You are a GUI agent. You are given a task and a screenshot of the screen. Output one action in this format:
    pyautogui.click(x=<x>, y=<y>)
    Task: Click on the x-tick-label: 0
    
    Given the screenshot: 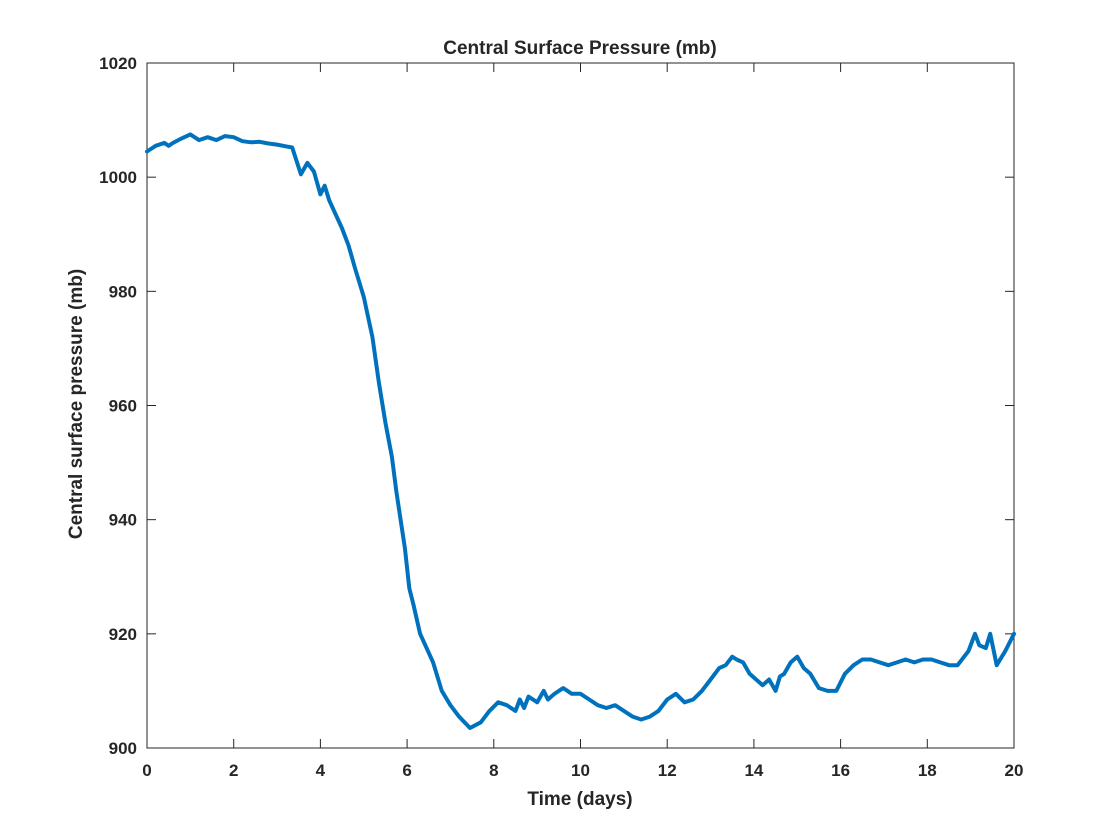 What is the action you would take?
    pyautogui.click(x=146, y=770)
    